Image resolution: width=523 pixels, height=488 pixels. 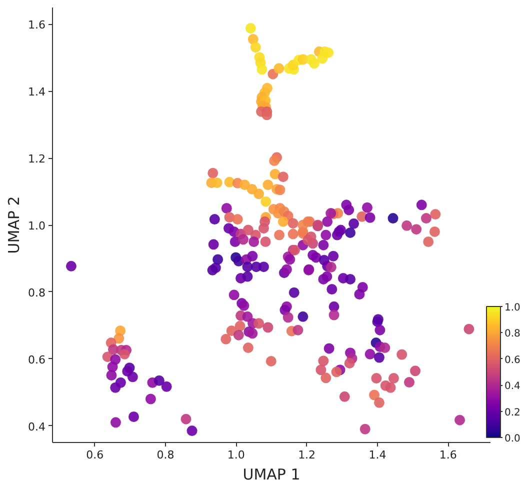 I want to click on color-bar-label: 0.6, so click(x=512, y=360).